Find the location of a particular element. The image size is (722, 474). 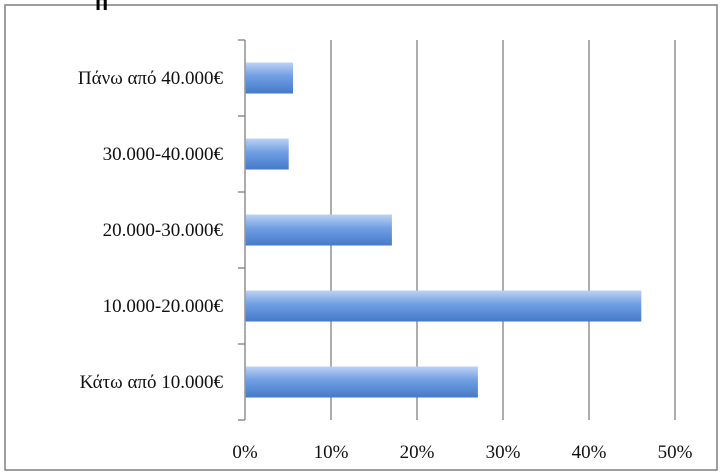

category-label: 20.000-30.000€ is located at coordinates (163, 230).